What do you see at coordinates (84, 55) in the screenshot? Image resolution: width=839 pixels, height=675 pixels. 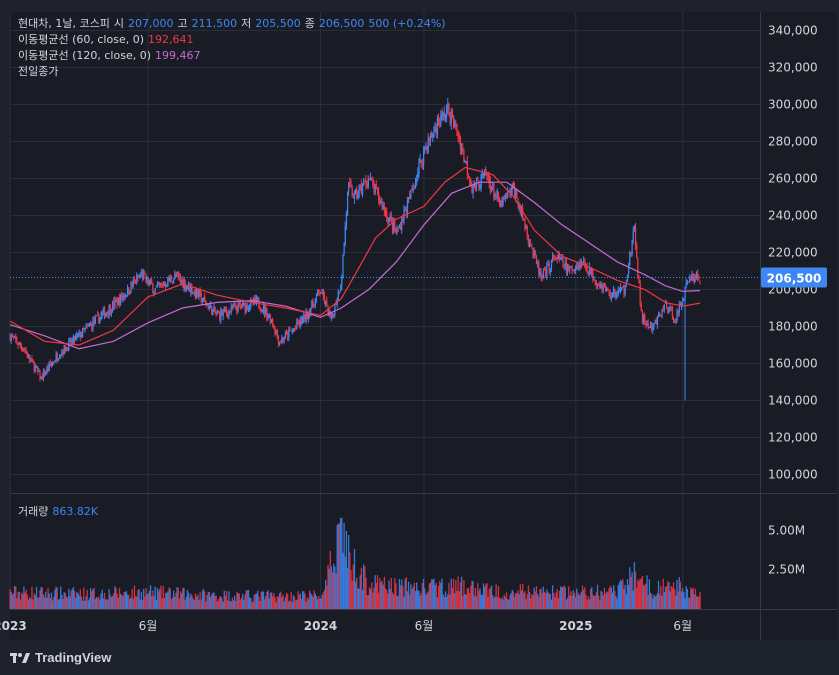 I see `ma120-legend-label: 이동평균선 (120, close, 0)` at bounding box center [84, 55].